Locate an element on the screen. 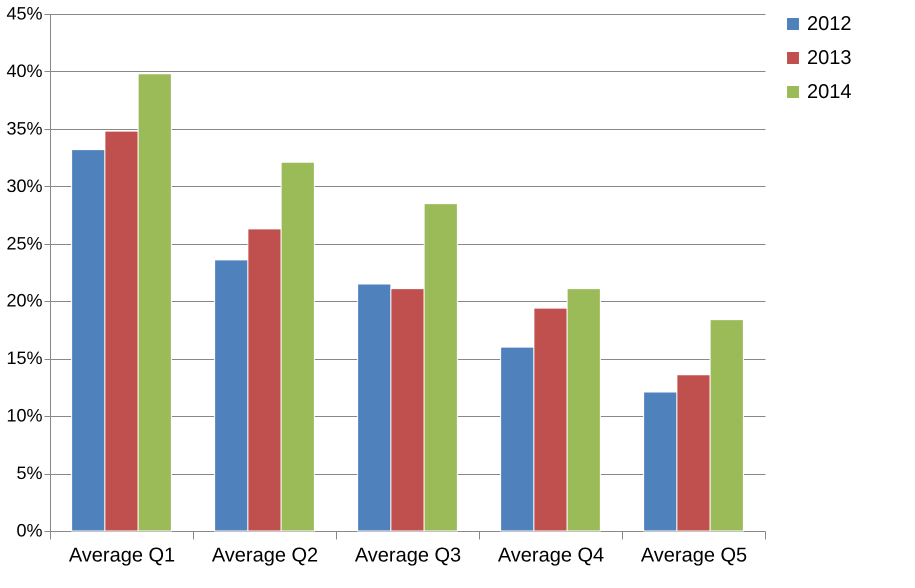 The image size is (915, 588). y-tick-label: 35% is located at coordinates (24, 128).